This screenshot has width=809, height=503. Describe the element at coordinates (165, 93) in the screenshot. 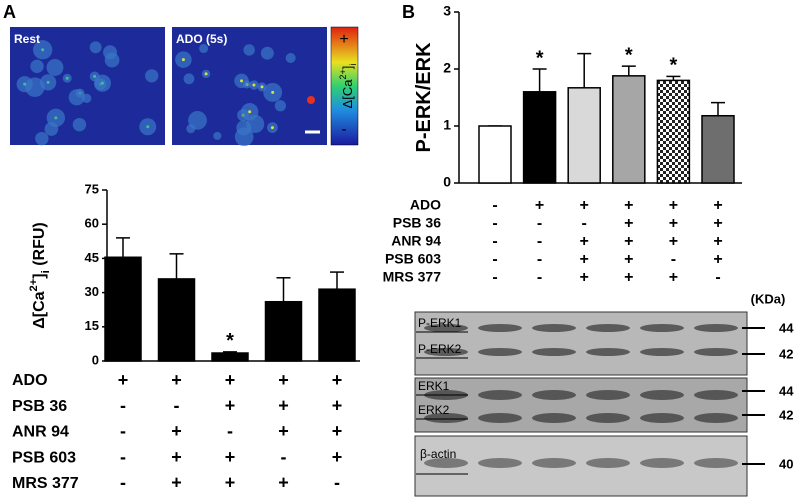

I see `cells` at that location.